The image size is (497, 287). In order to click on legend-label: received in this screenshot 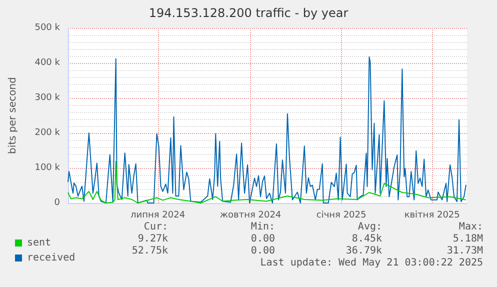, I will do `click(51, 258)`.